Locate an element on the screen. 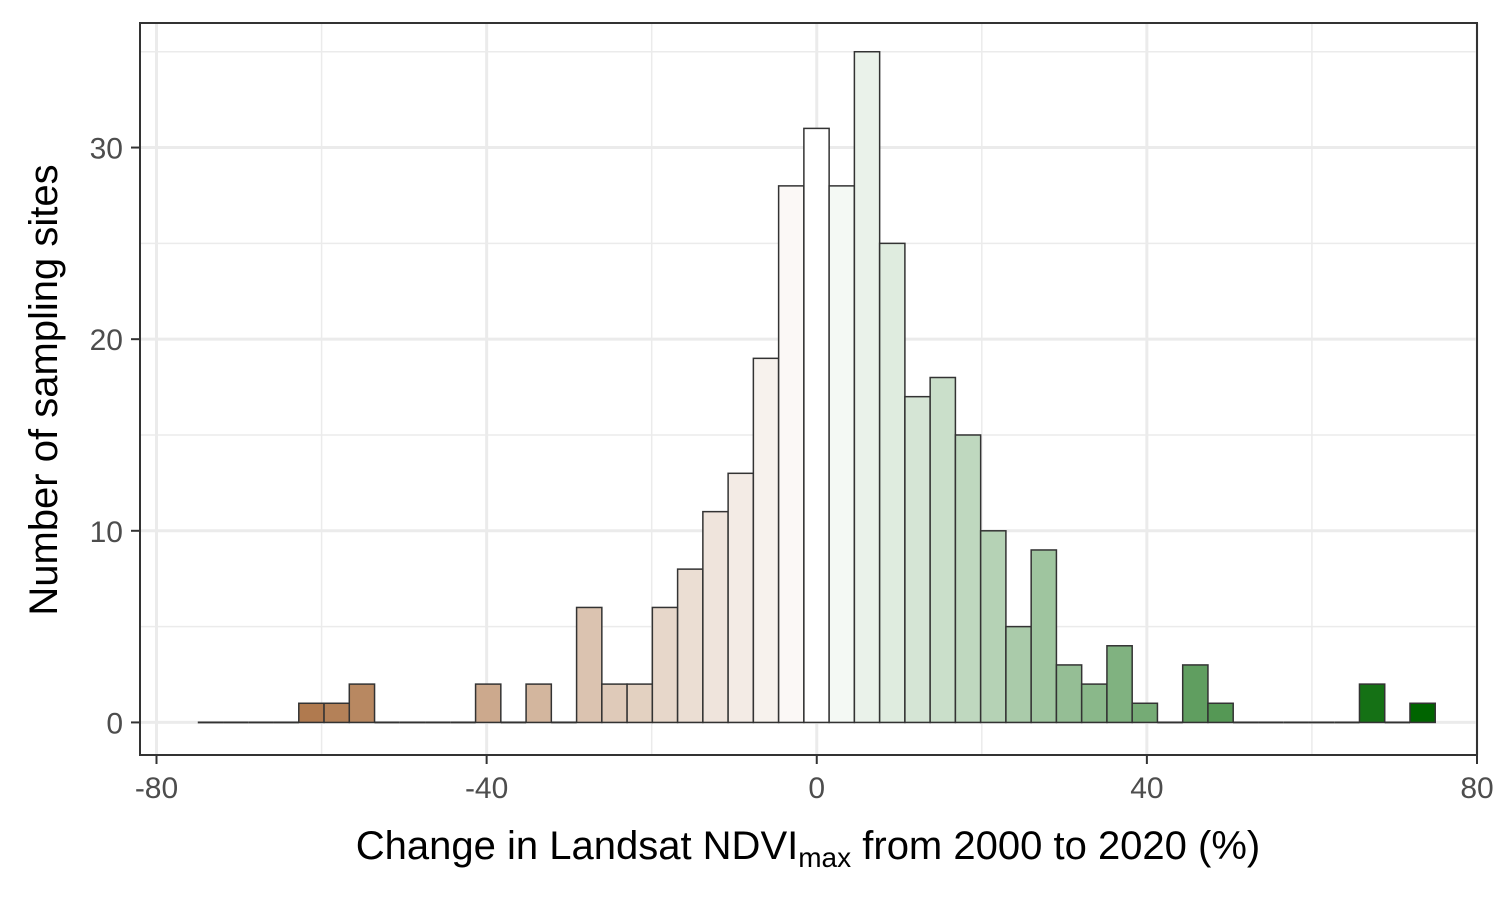  y-axis-label: Number of sampling sites is located at coordinates (44, 389).